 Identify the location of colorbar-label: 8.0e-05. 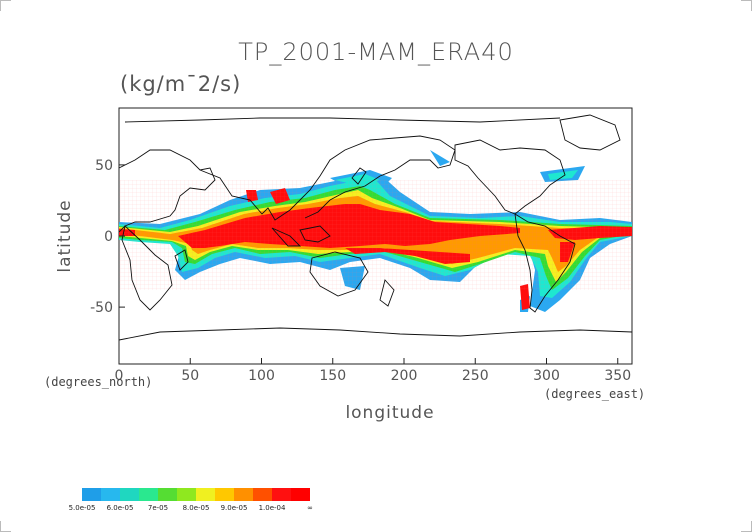
(196, 508).